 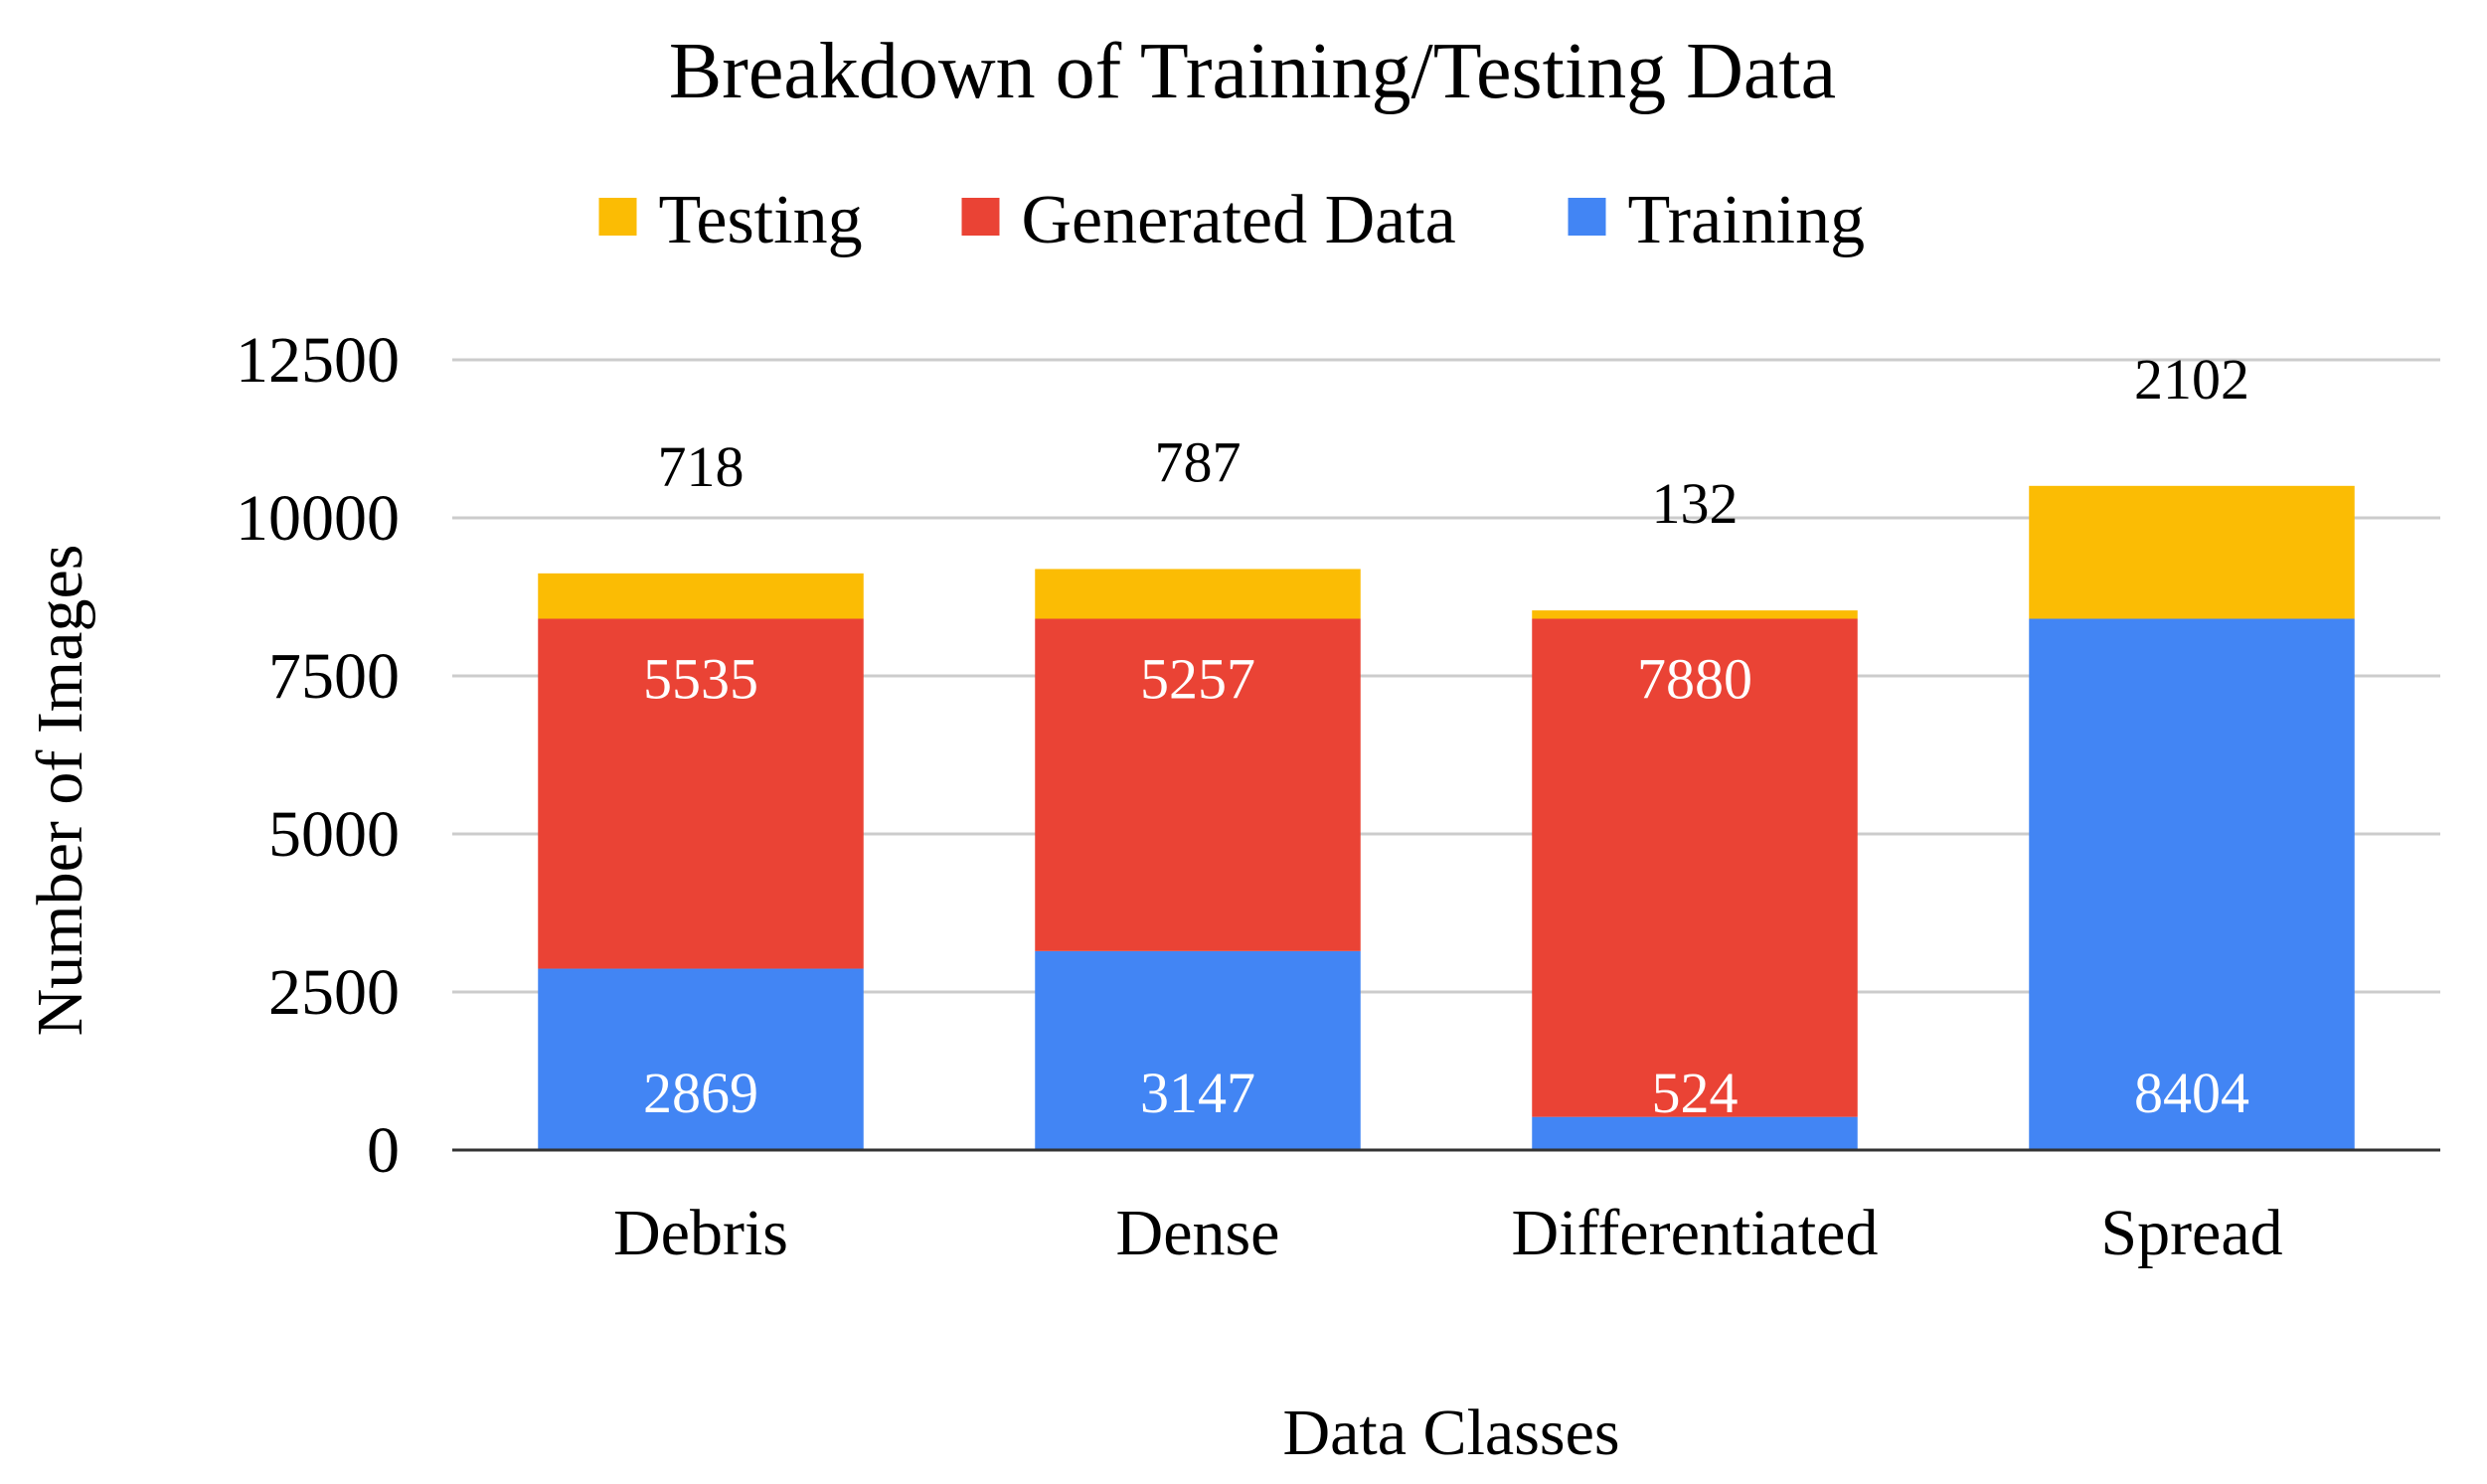 What do you see at coordinates (1587, 217) in the screenshot?
I see `legend-swatch-training` at bounding box center [1587, 217].